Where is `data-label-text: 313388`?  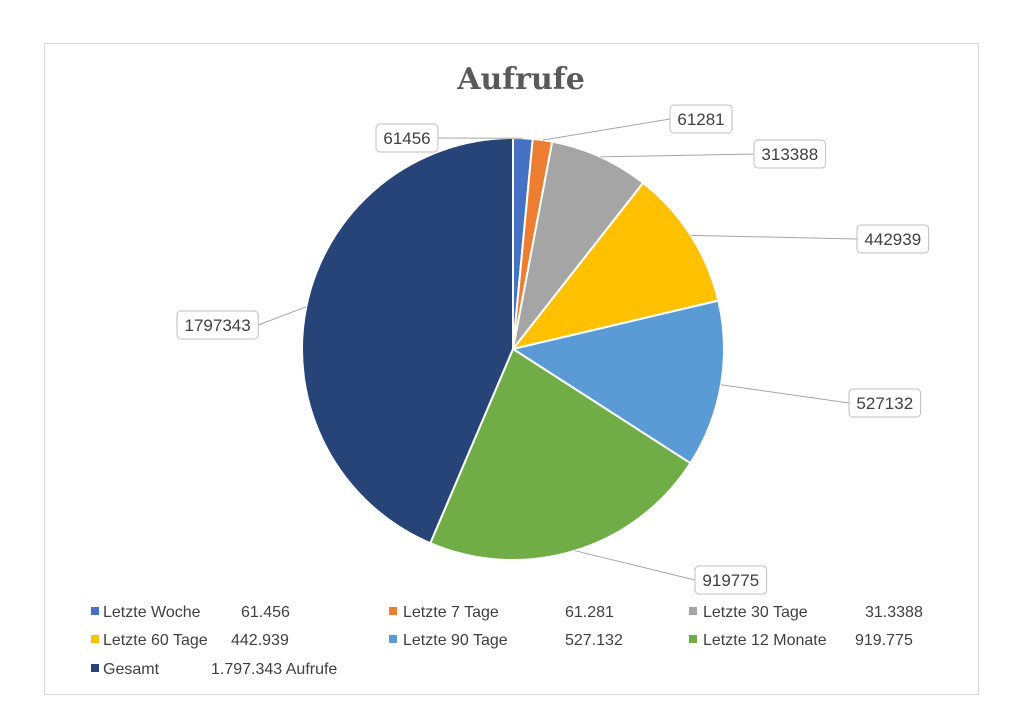 data-label-text: 313388 is located at coordinates (789, 154).